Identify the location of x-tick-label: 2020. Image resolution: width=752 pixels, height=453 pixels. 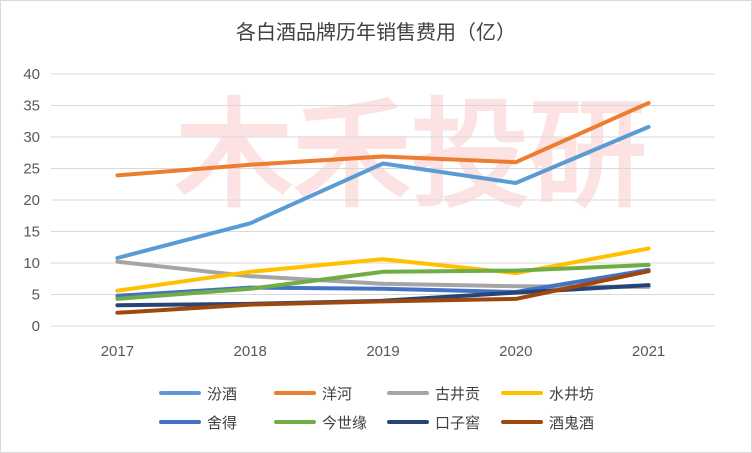
(515, 351).